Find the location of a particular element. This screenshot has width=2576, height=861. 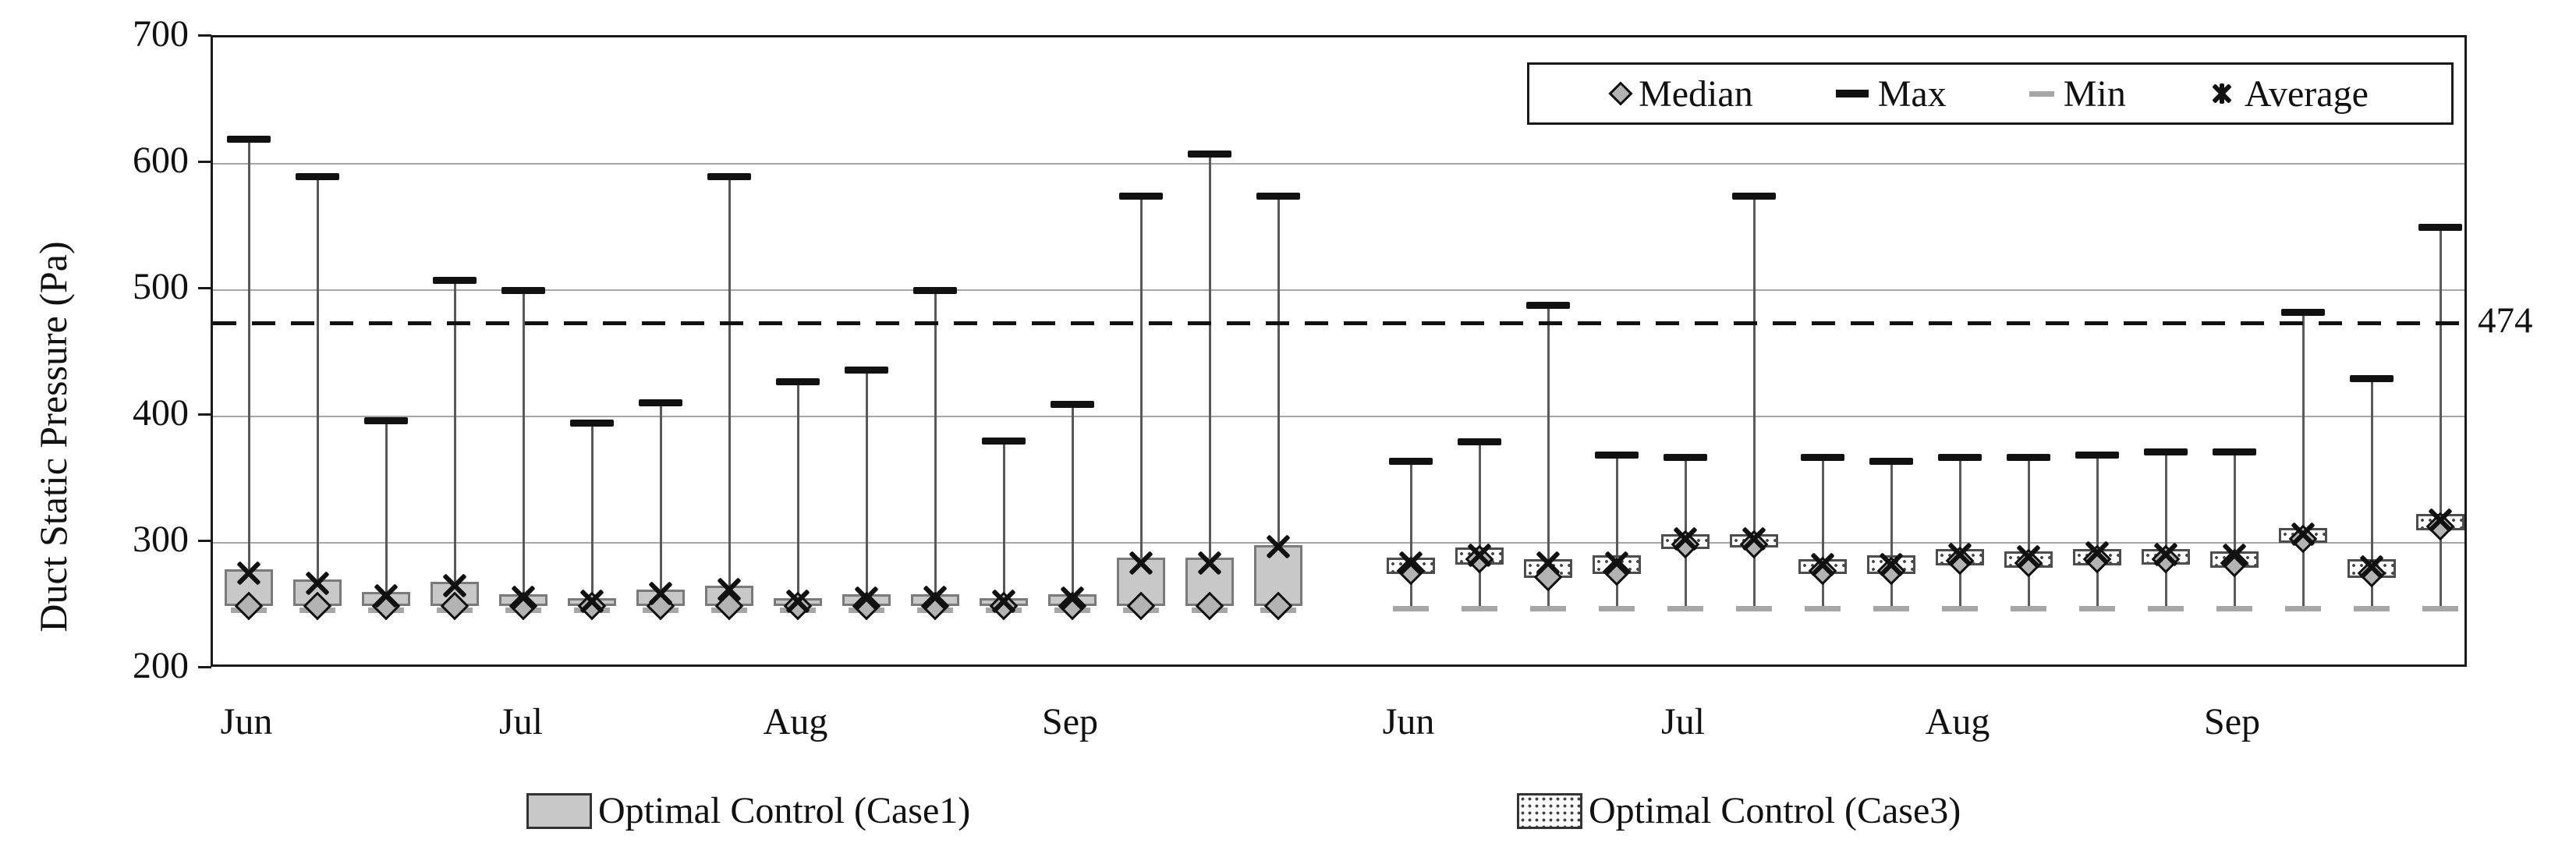

g2-box11-whisker is located at coordinates (2097, 531).